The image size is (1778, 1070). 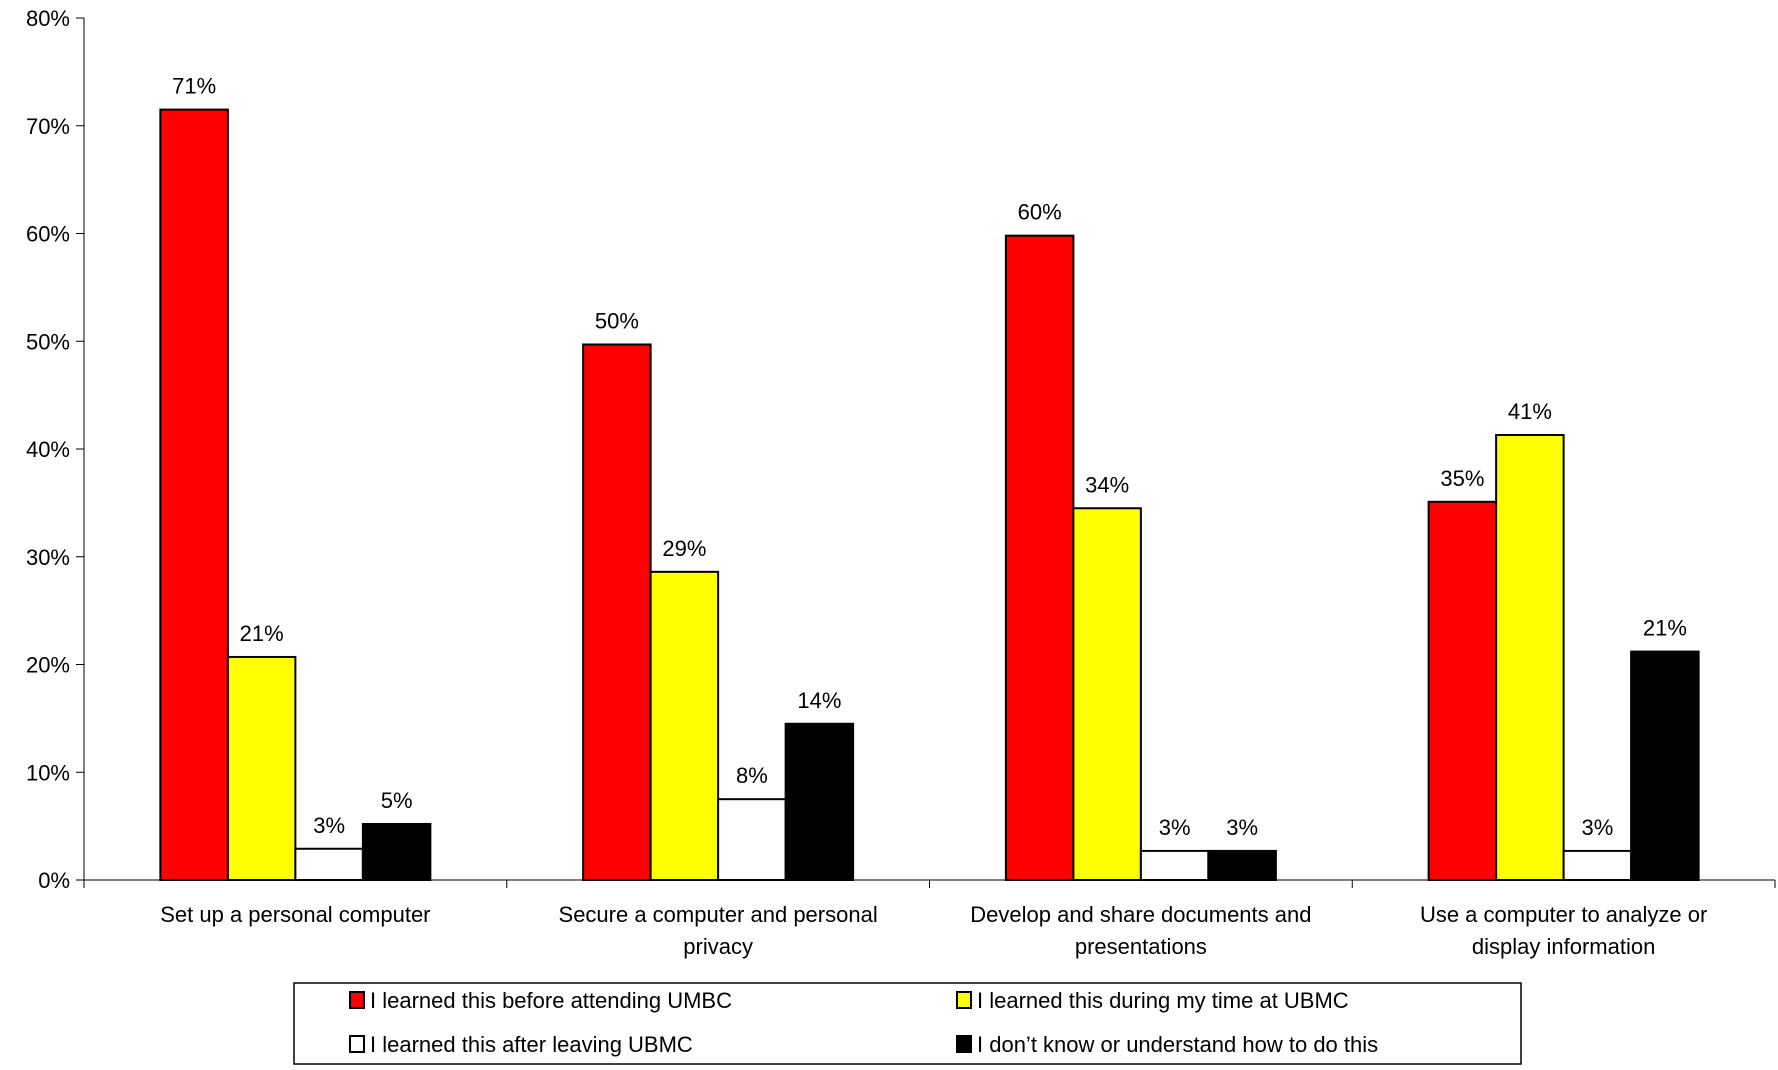 I want to click on y-tick-label: 60%, so click(x=48, y=234).